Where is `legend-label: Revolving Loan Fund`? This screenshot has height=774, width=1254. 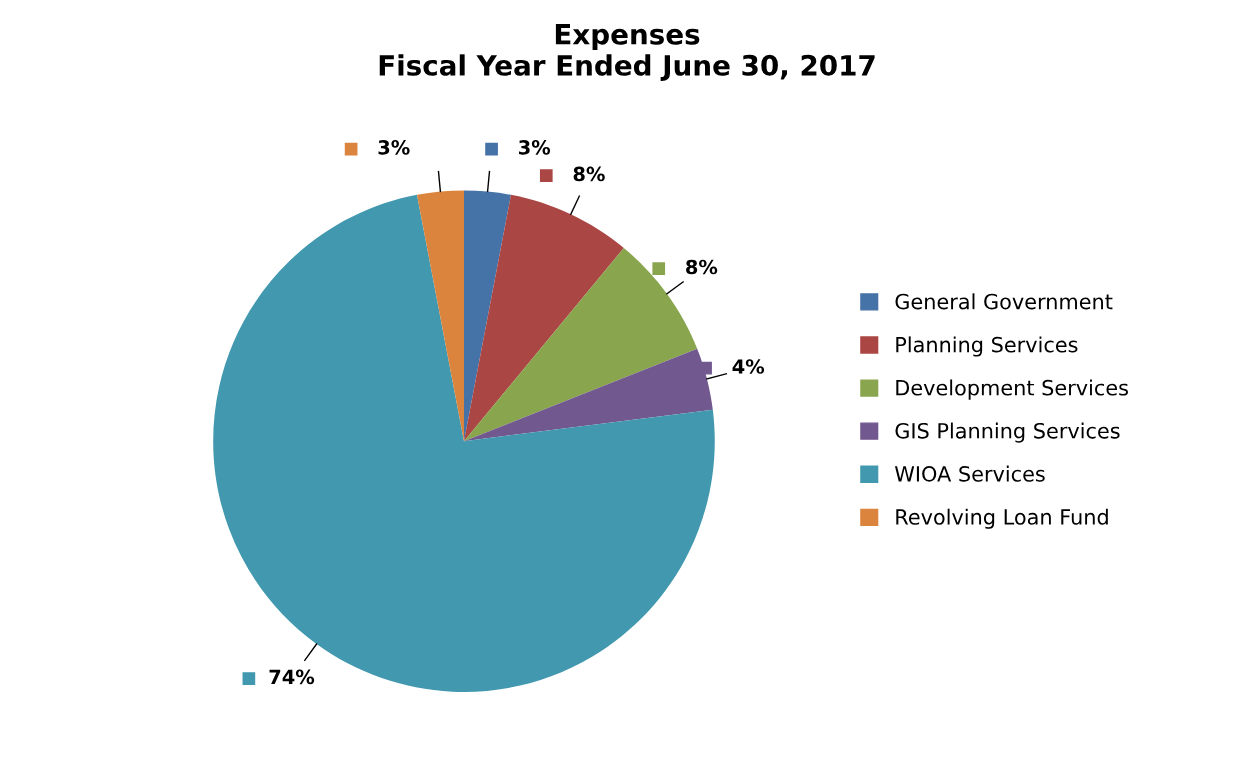
legend-label: Revolving Loan Fund is located at coordinates (1002, 518).